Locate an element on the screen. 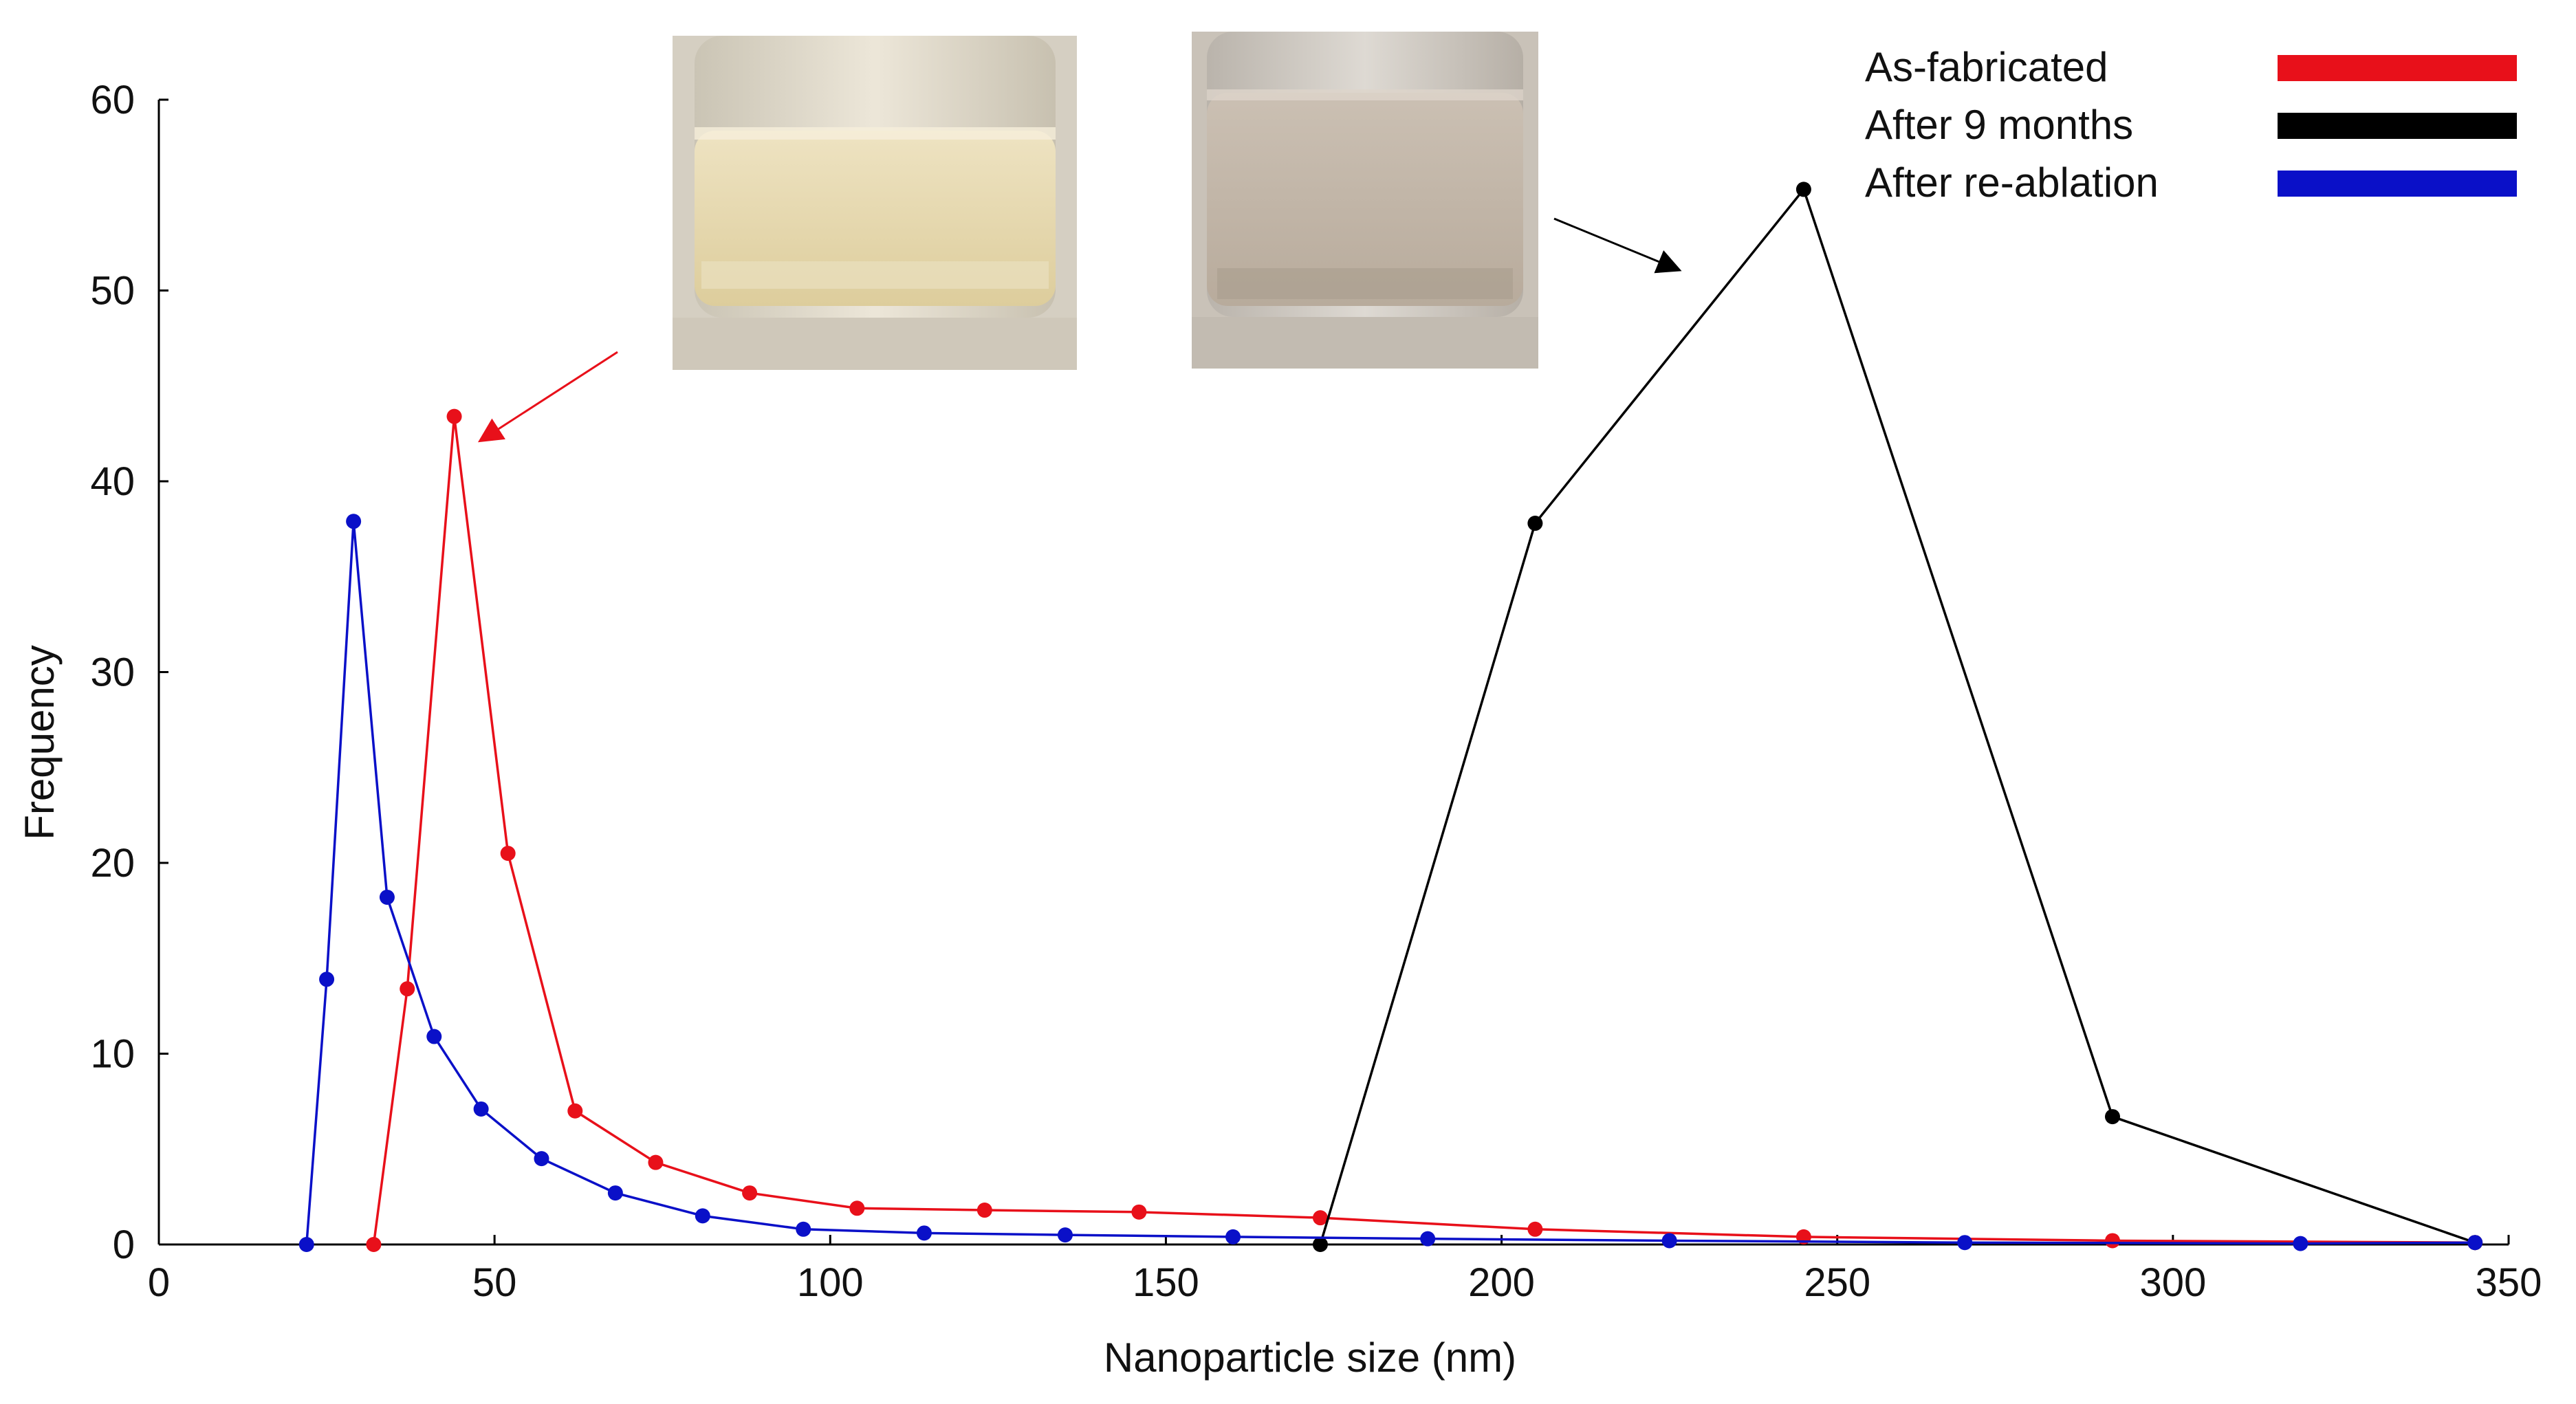 This screenshot has height=1404, width=2576. arrow-to-as-fabricated-peak is located at coordinates (547, 397).